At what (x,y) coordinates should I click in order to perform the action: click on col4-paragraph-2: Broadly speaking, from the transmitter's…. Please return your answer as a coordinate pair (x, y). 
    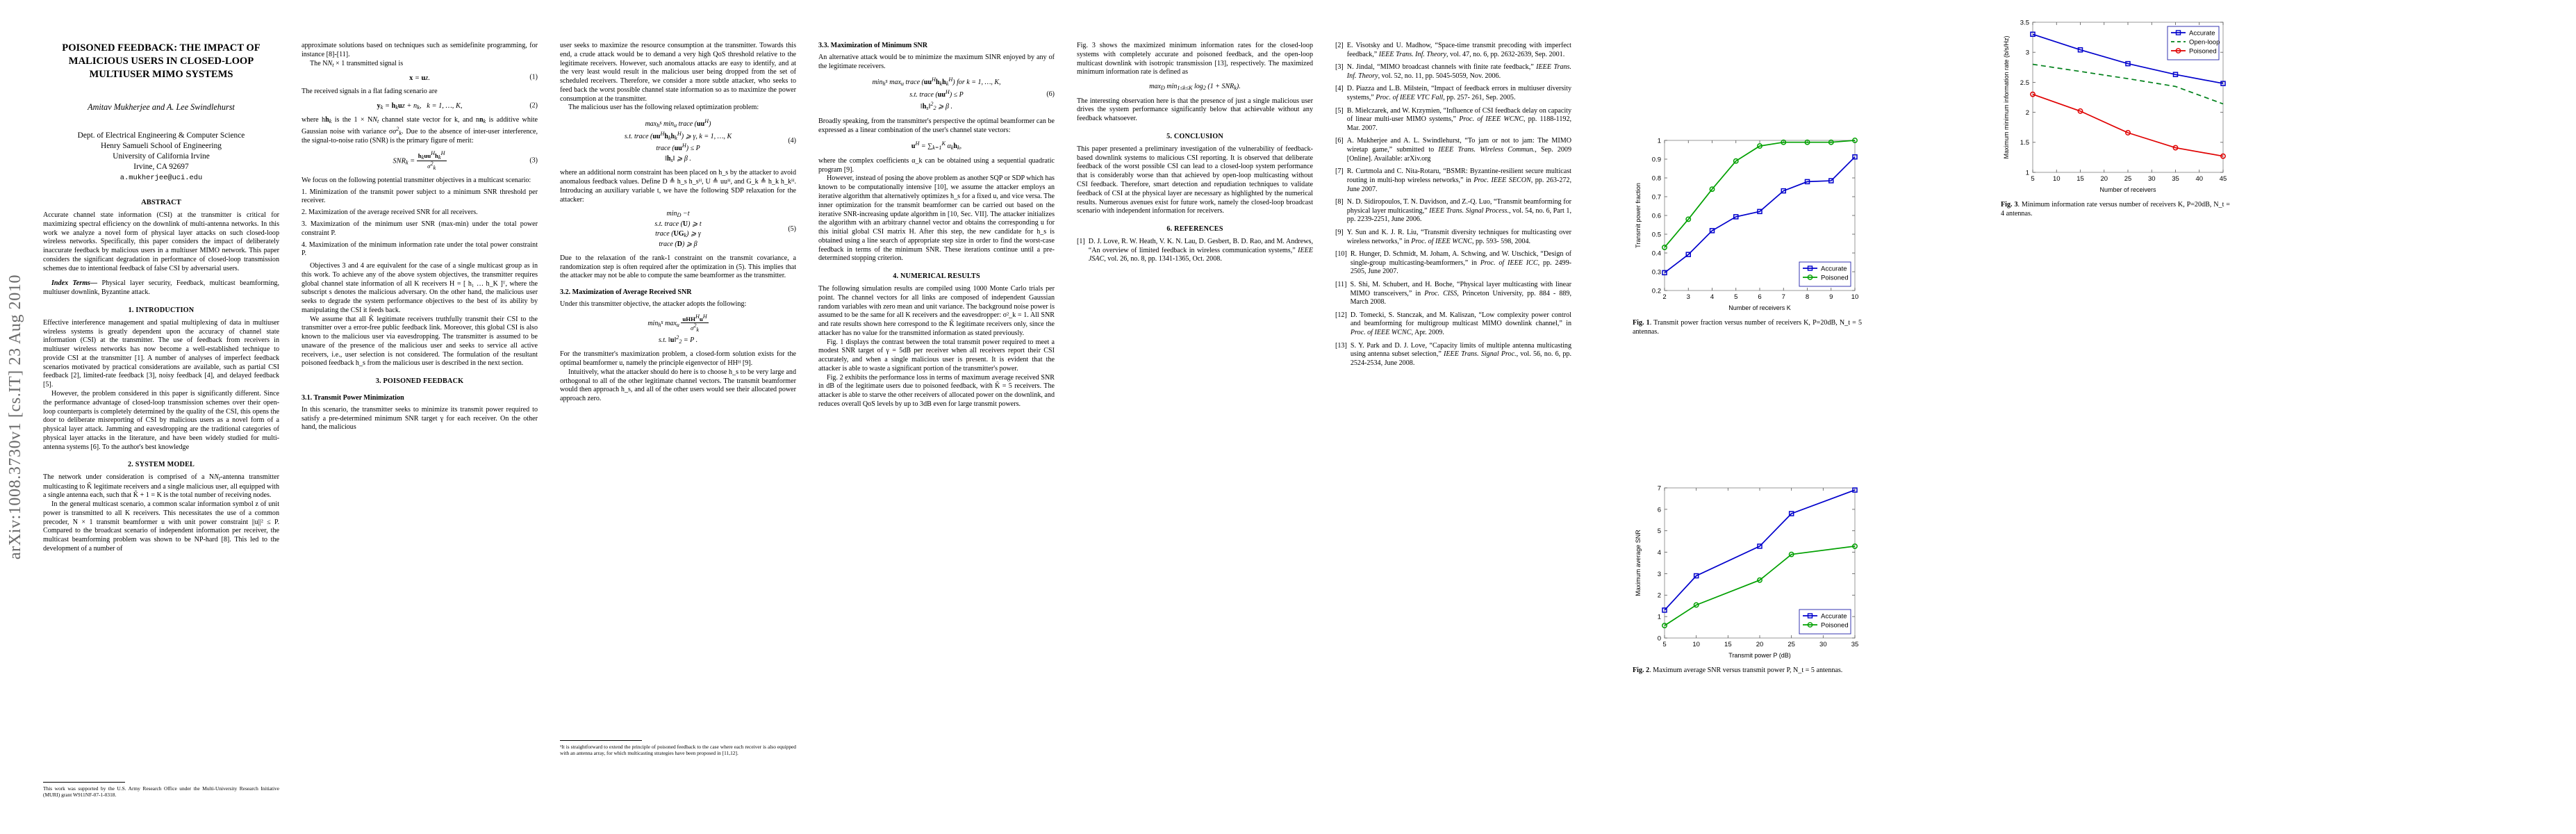
    Looking at the image, I should click on (937, 125).